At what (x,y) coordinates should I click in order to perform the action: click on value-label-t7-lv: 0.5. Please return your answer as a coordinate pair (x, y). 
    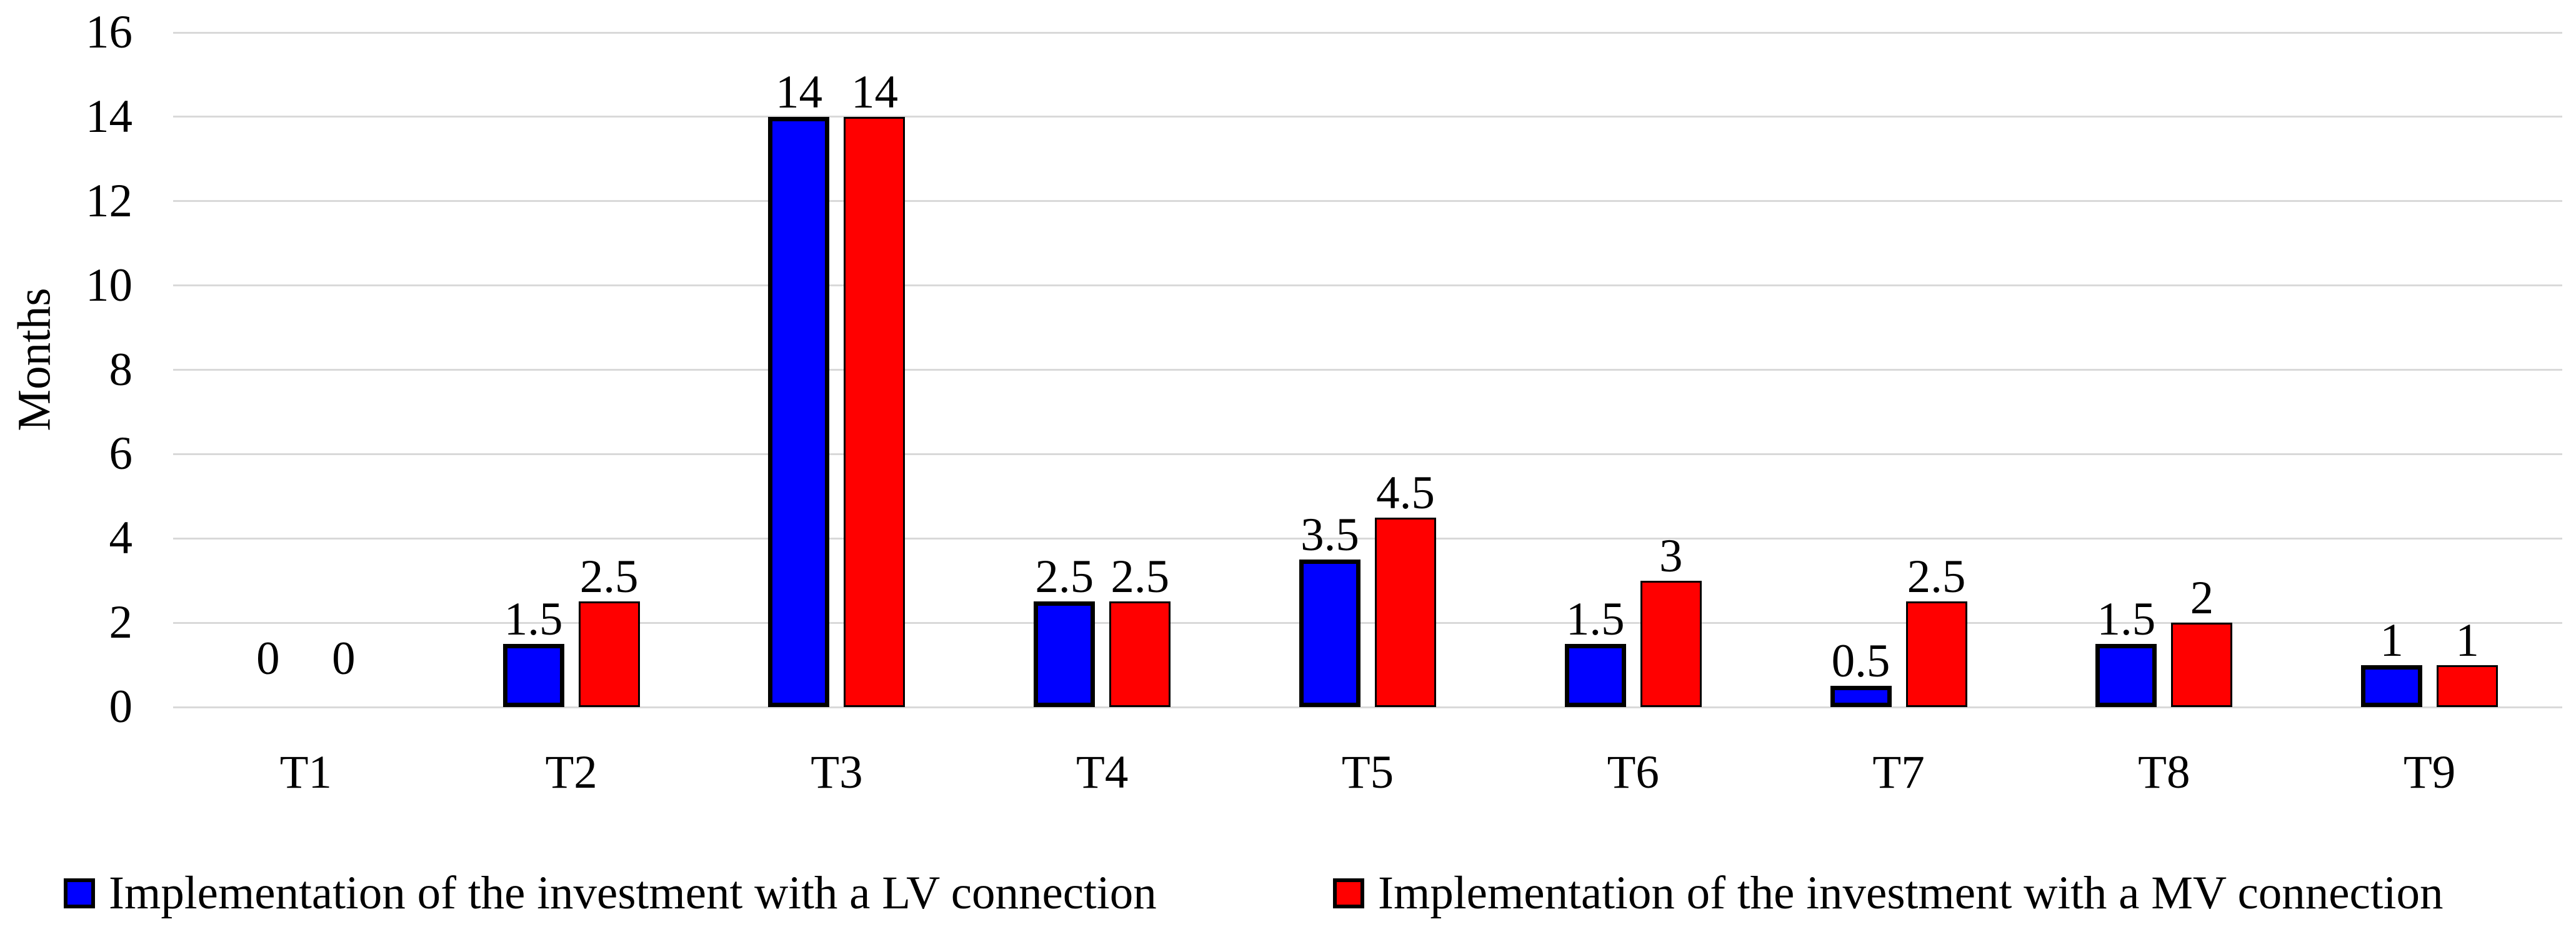
    Looking at the image, I should click on (1860, 662).